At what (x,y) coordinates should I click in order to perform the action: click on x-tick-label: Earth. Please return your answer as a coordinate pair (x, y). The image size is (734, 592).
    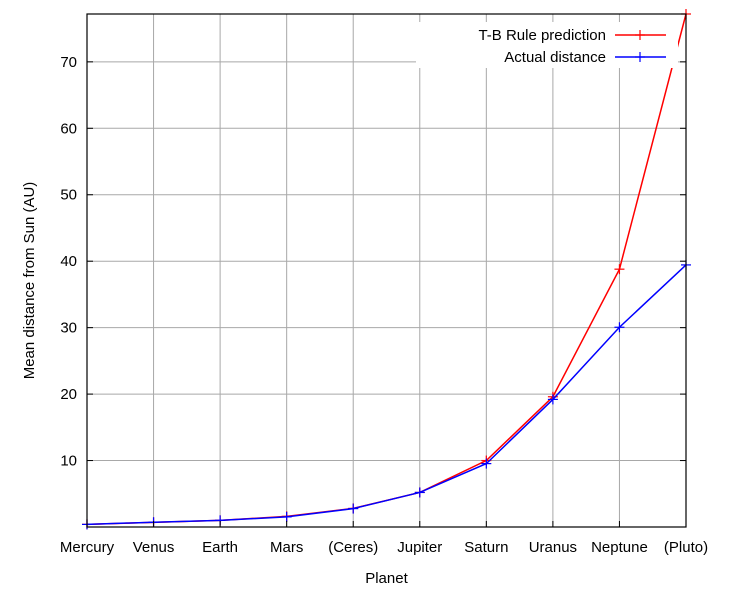
    Looking at the image, I should click on (220, 547).